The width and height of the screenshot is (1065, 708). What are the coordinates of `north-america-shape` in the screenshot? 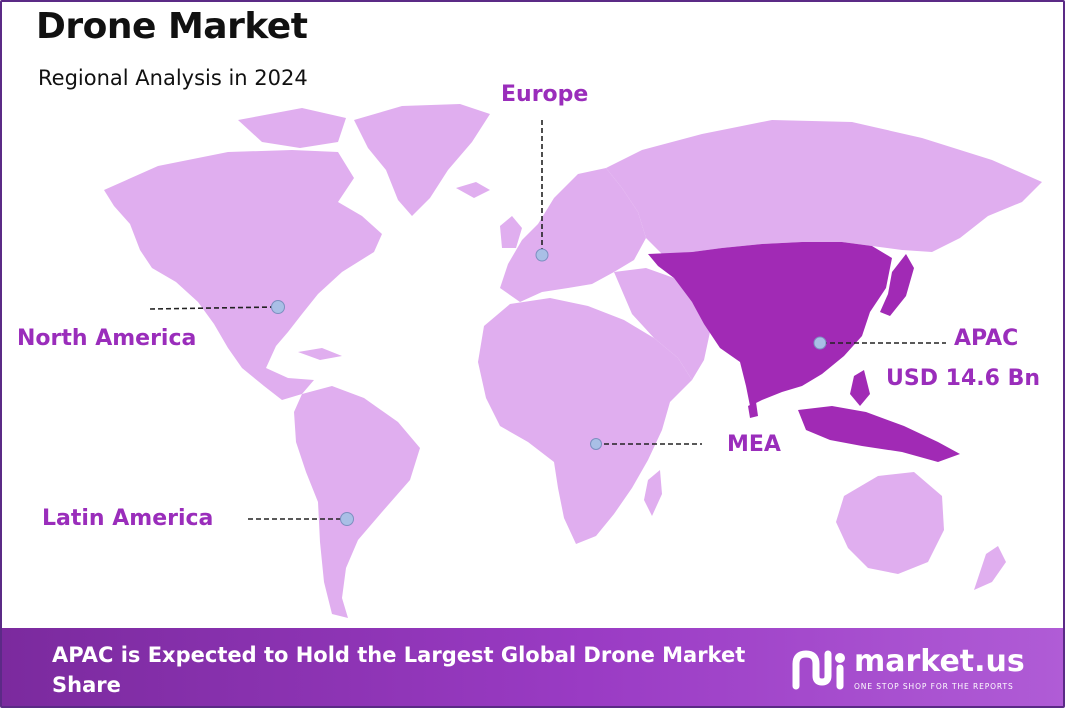 It's located at (243, 275).